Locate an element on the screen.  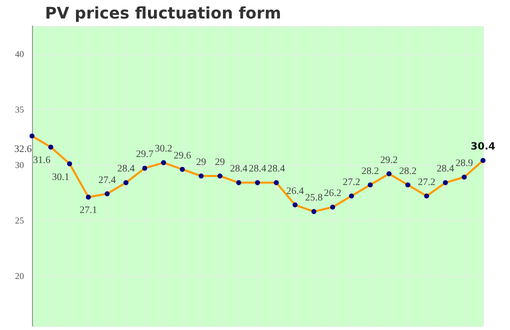
data-label: 26.2 is located at coordinates (333, 194).